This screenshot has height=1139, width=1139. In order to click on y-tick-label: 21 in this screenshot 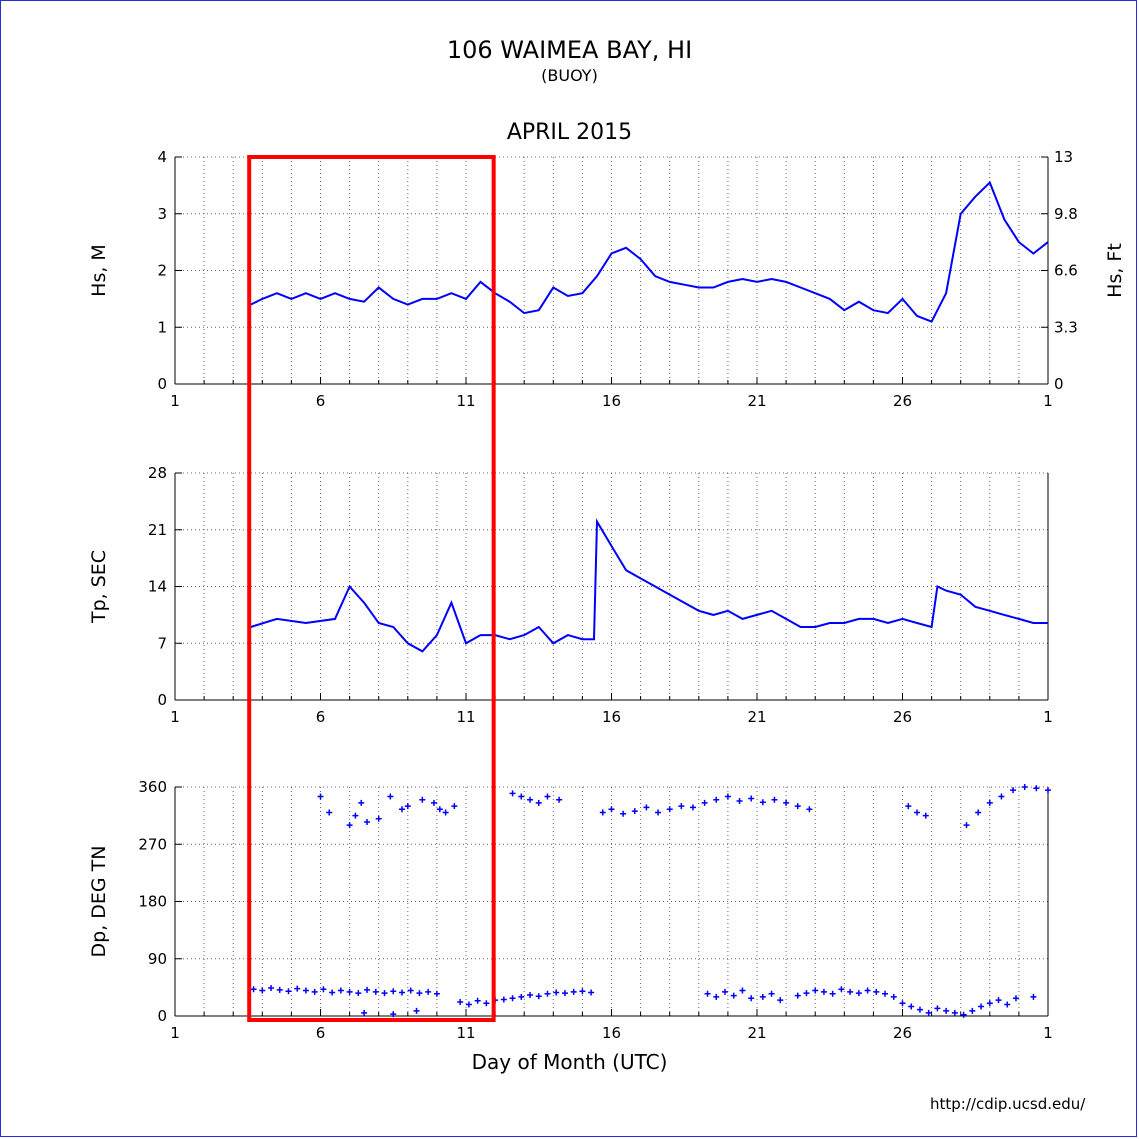, I will do `click(157, 530)`.